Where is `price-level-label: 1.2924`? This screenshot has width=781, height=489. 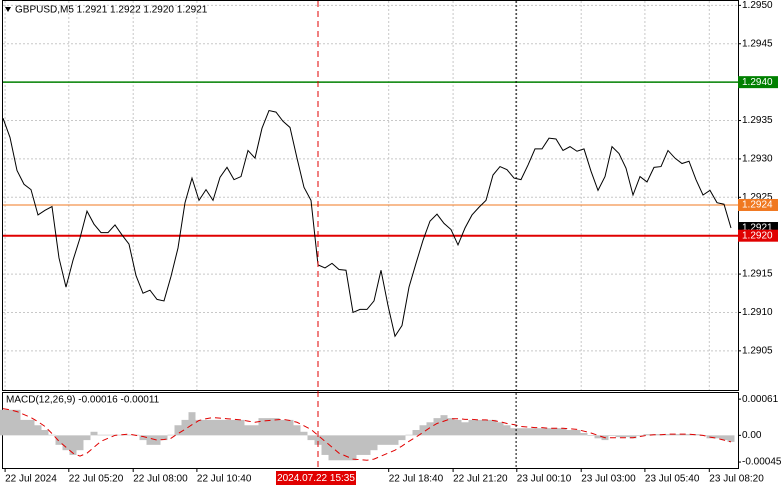 price-level-label: 1.2924 is located at coordinates (757, 205).